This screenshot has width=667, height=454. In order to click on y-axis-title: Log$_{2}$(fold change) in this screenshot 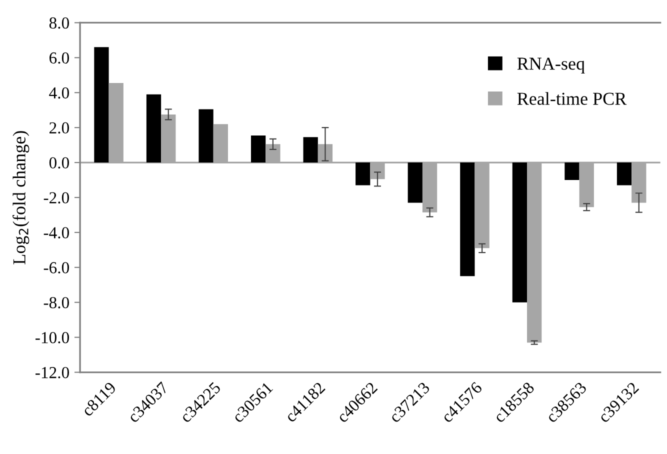, I will do `click(21, 197)`.